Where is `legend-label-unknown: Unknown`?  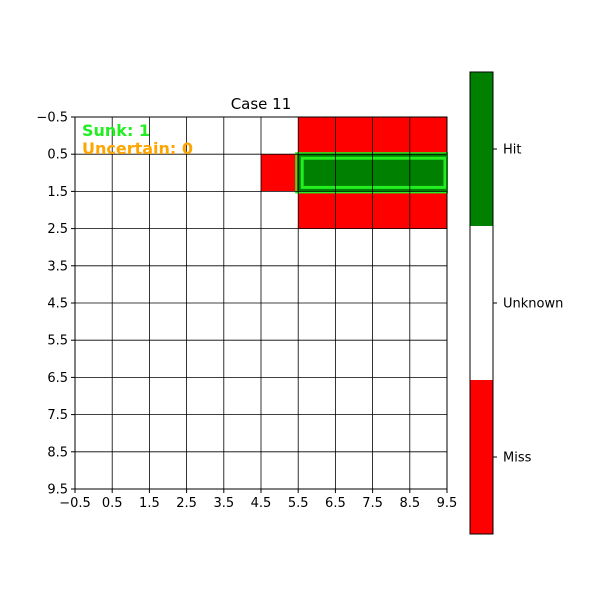 legend-label-unknown: Unknown is located at coordinates (533, 304).